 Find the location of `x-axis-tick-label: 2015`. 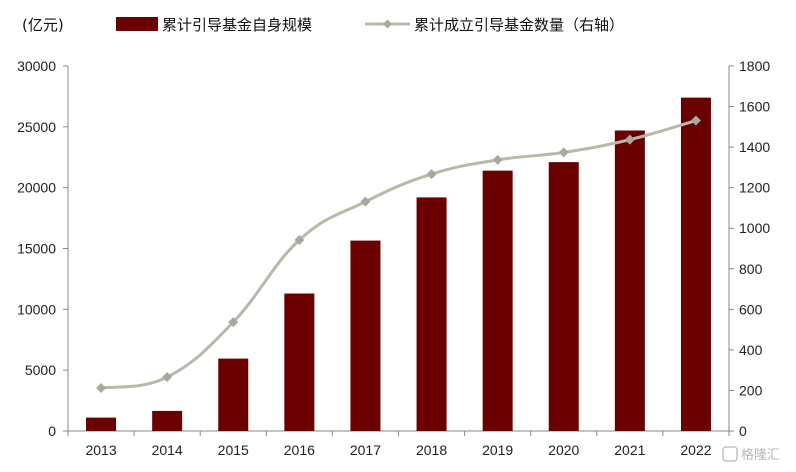

x-axis-tick-label: 2015 is located at coordinates (233, 450).